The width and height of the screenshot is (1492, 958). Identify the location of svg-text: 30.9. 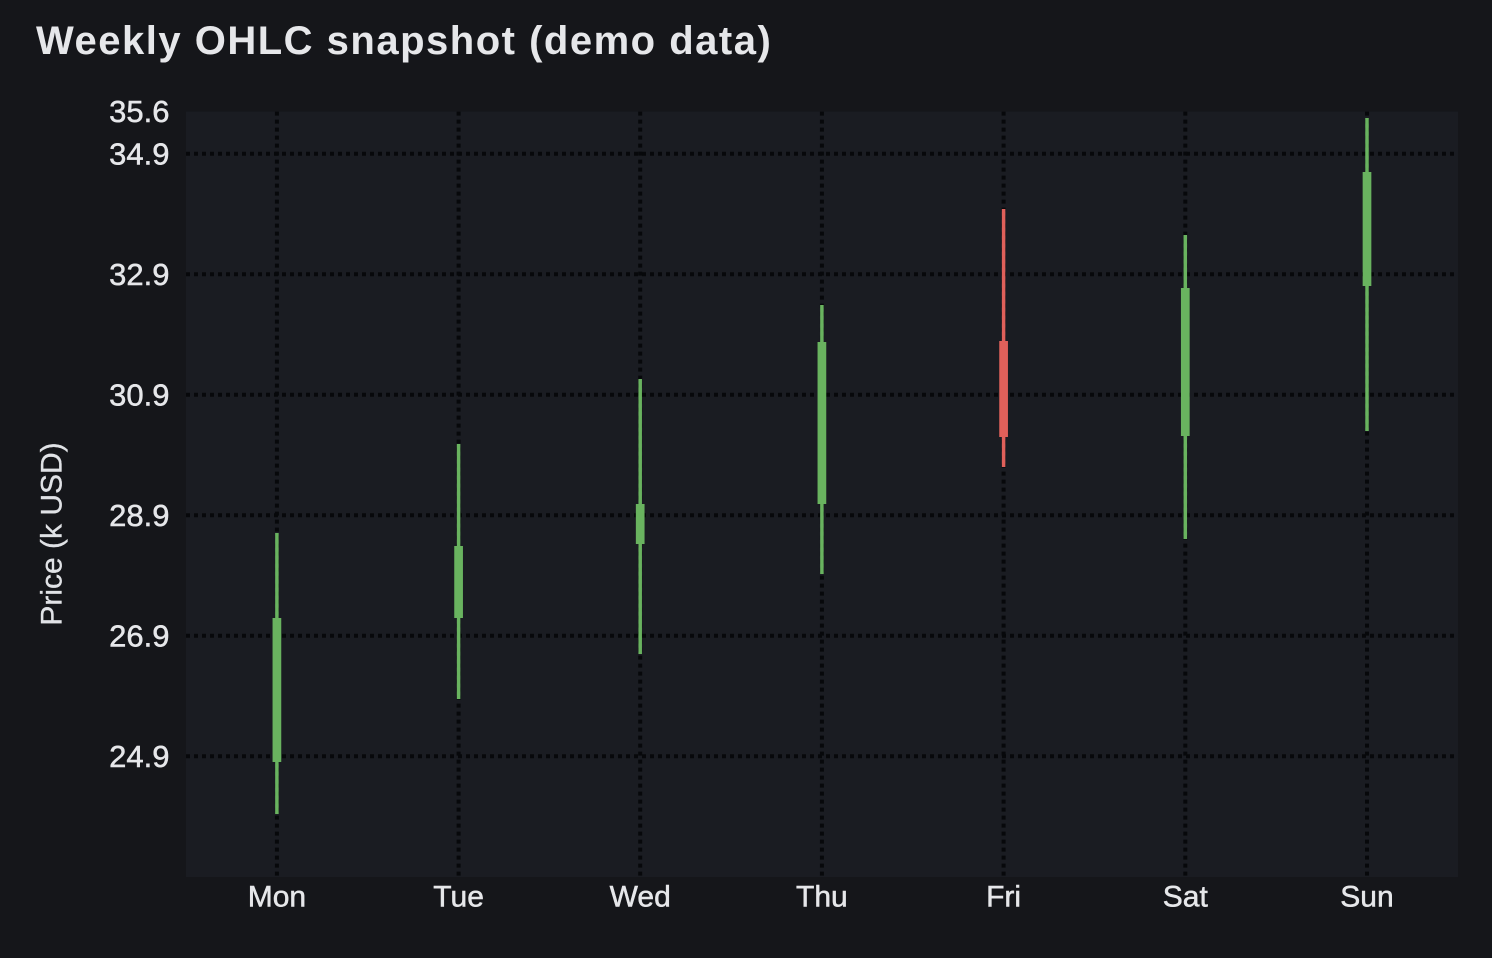
(139, 394).